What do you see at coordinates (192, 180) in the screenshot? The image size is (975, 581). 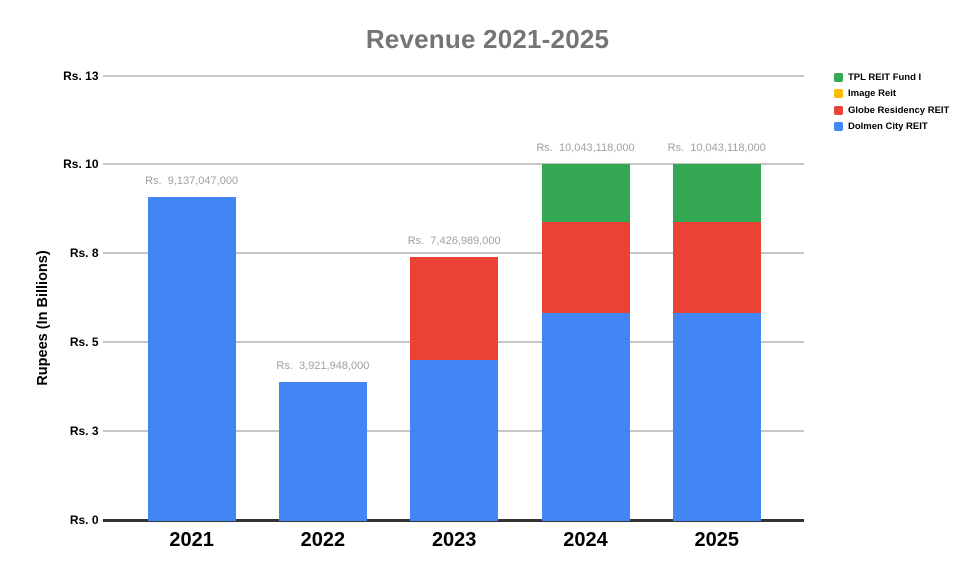 I see `bar-total-label: Rs. 9,137,047,000` at bounding box center [192, 180].